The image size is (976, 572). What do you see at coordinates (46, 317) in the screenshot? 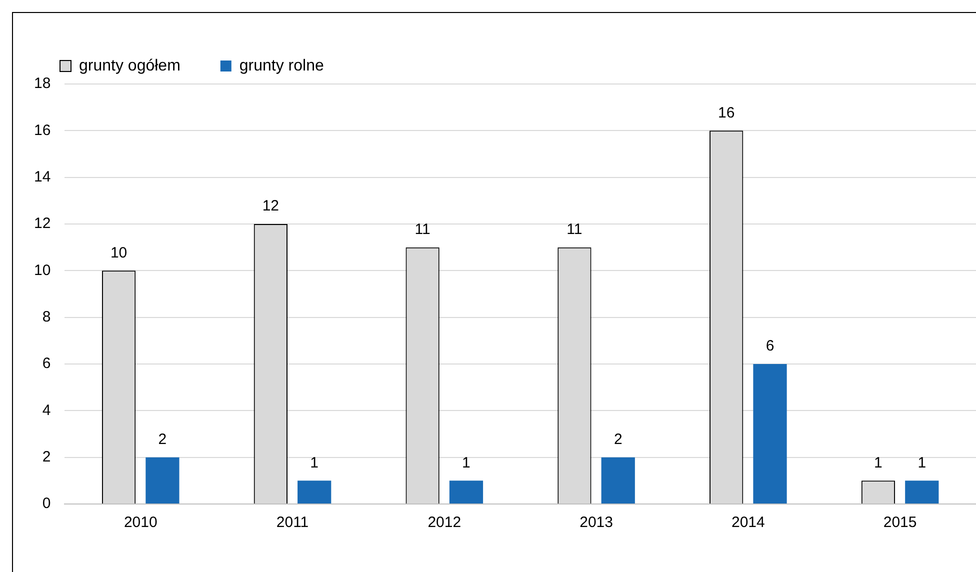
I see `y-tick-label: 8` at bounding box center [46, 317].